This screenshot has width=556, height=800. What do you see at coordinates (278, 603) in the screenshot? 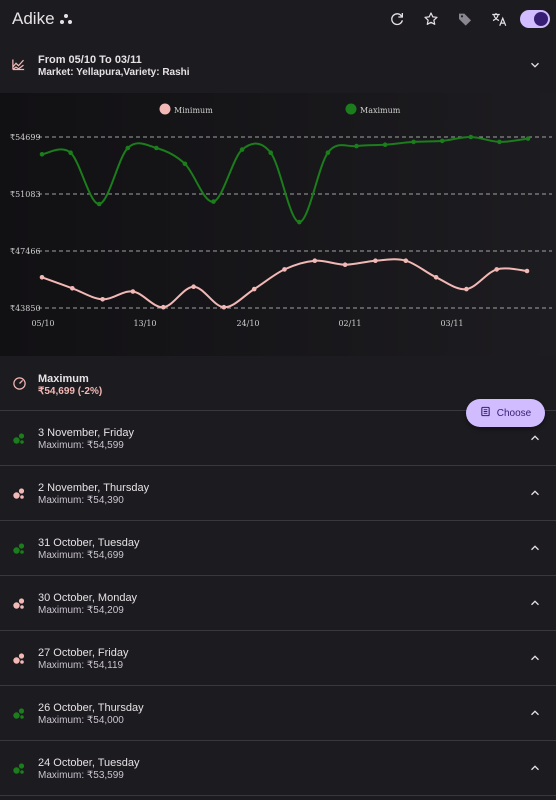
I see `list-item: 30 October, Monday Maximum: ₹54,209` at bounding box center [278, 603].